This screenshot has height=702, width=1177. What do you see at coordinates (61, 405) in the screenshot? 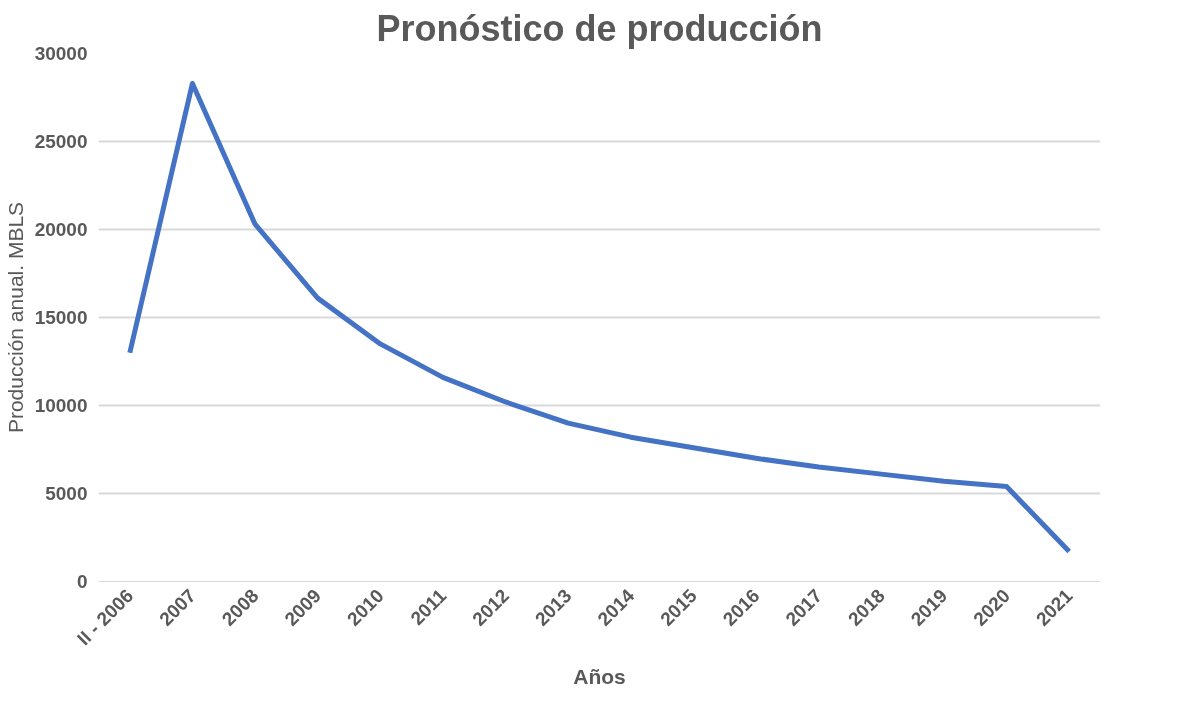
I see `y-tick-label: 10000` at bounding box center [61, 405].